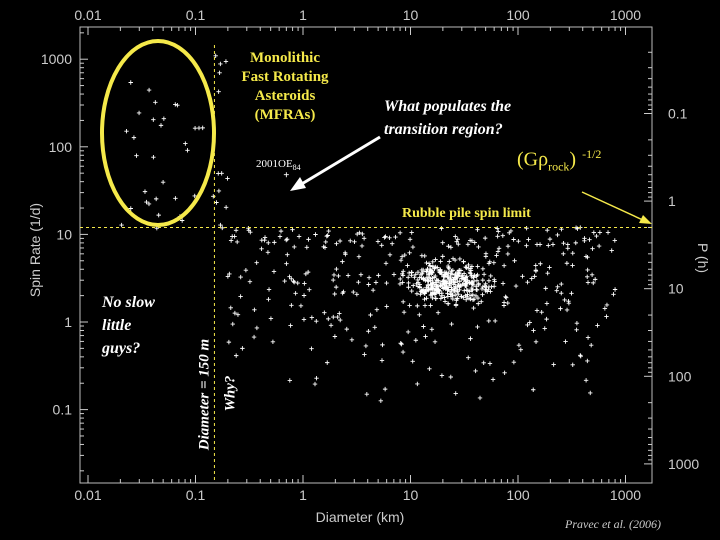  I want to click on x-axis-label: Diameter (km), so click(360, 517).